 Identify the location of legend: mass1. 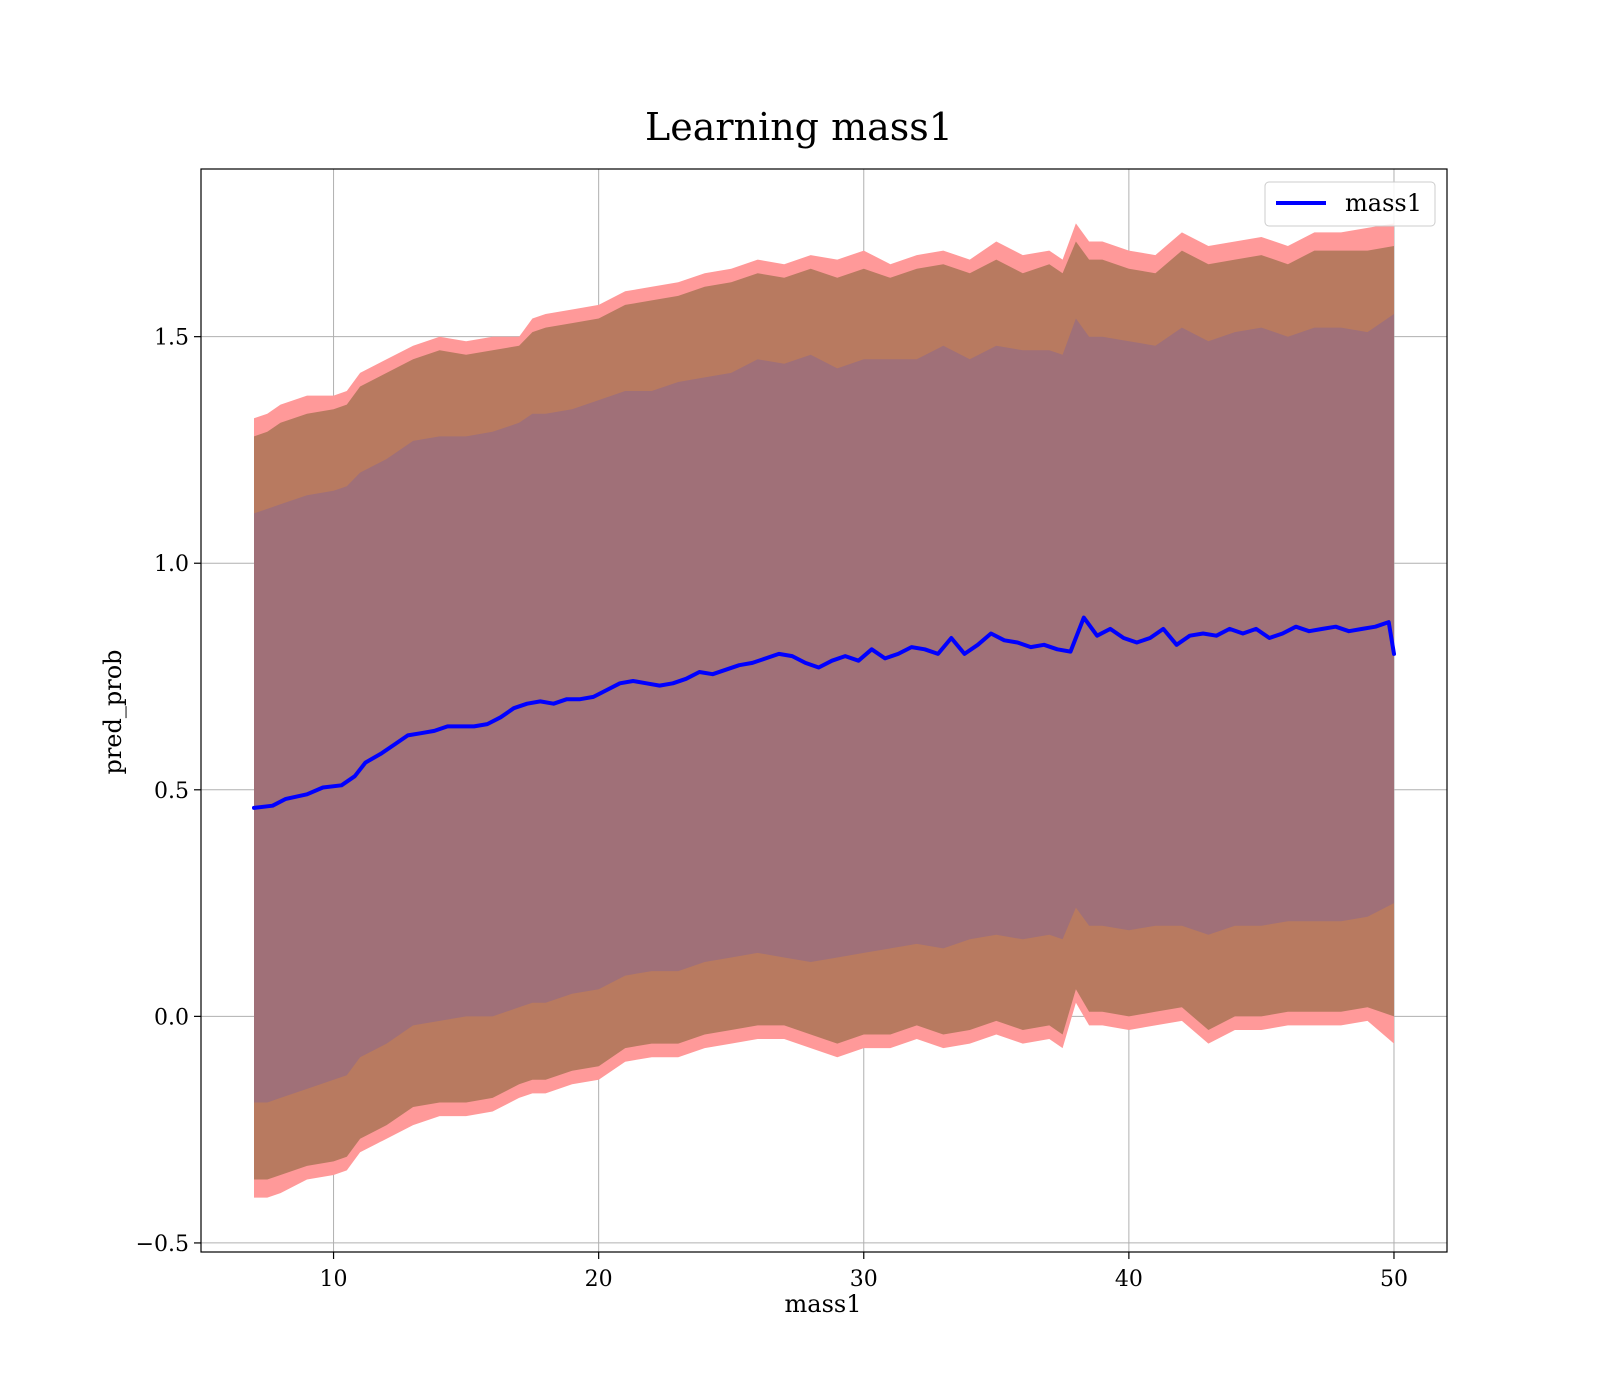
(1350, 204).